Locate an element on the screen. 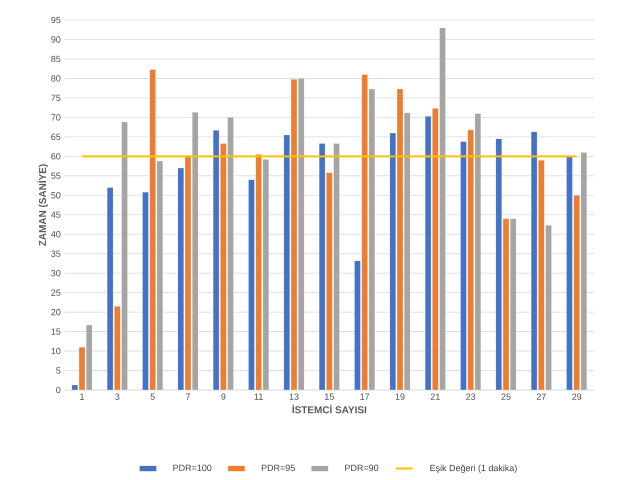 The height and width of the screenshot is (480, 632). y-tick-label: 40 is located at coordinates (55, 234).